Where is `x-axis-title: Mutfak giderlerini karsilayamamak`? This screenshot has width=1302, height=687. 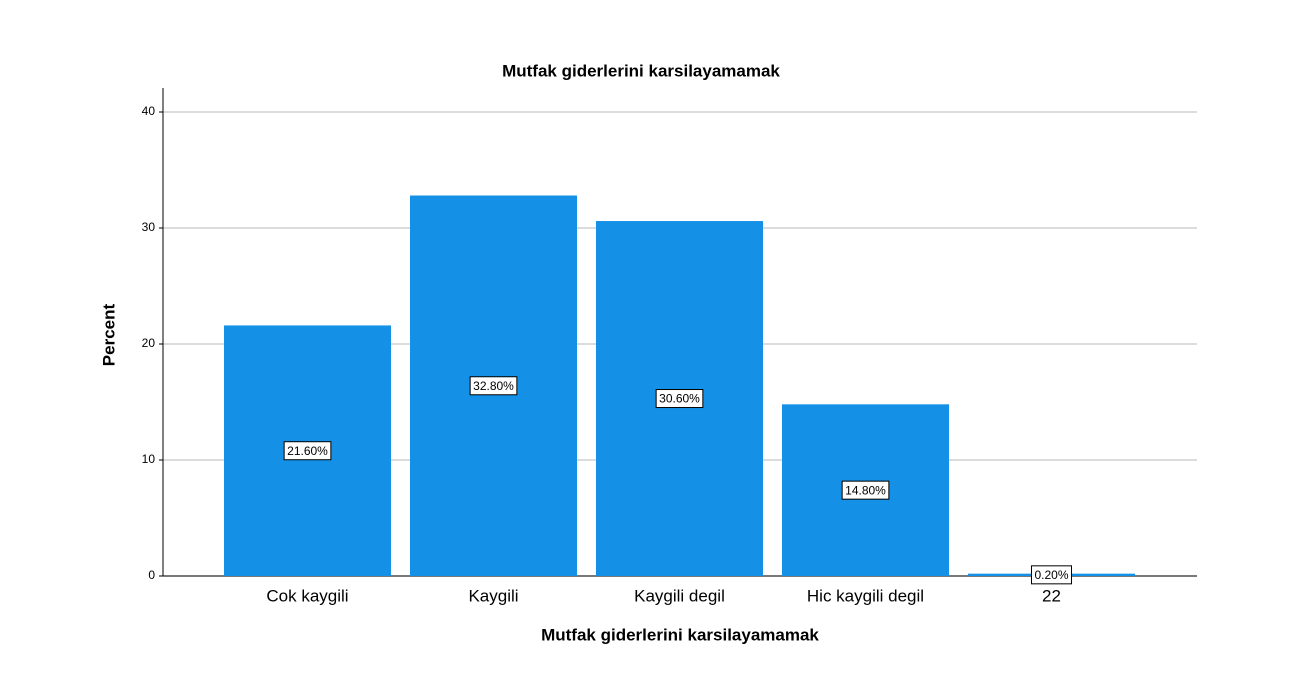
x-axis-title: Mutfak giderlerini karsilayamamak is located at coordinates (680, 634).